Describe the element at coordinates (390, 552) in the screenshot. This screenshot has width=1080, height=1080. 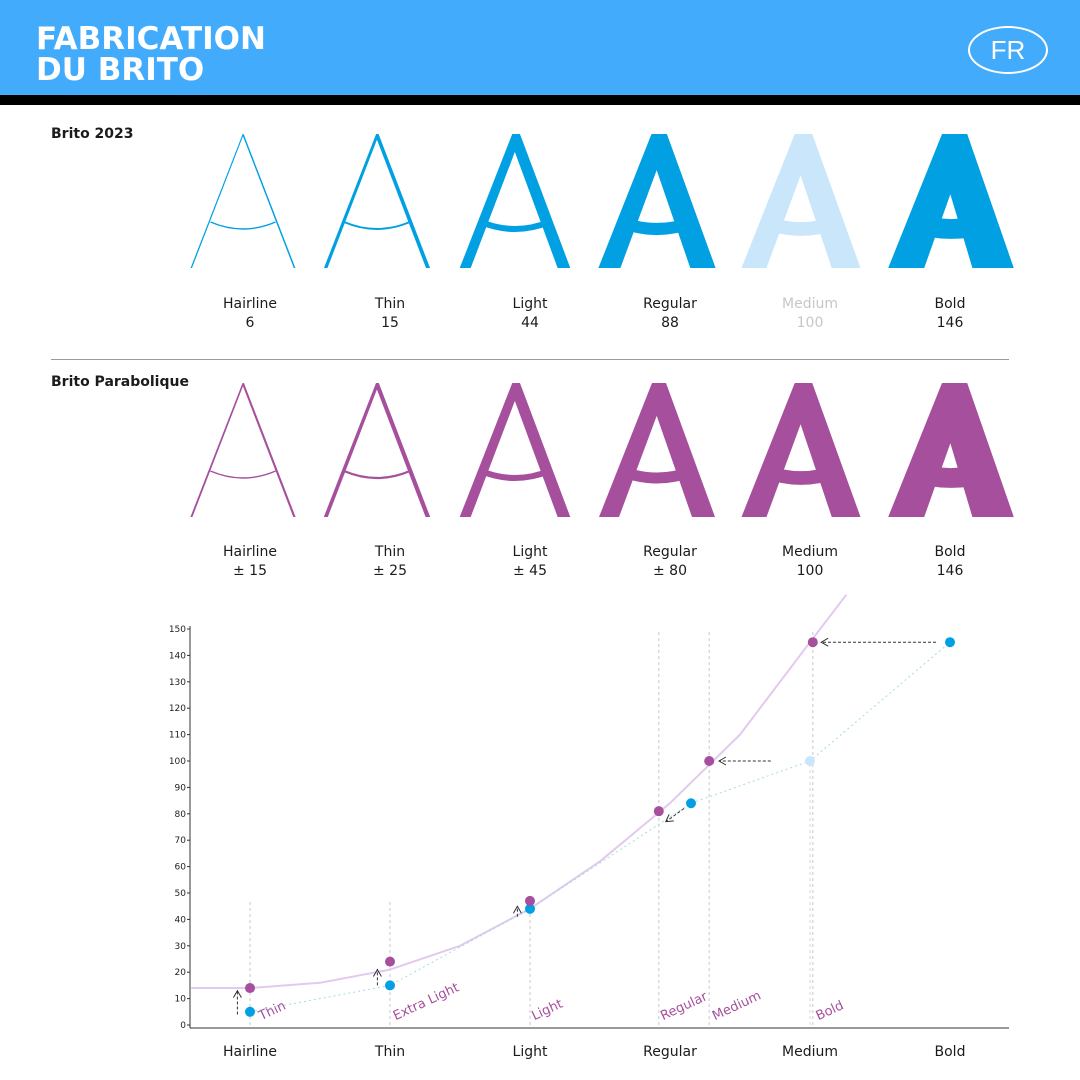
I see `weight-name: Thin` at that location.